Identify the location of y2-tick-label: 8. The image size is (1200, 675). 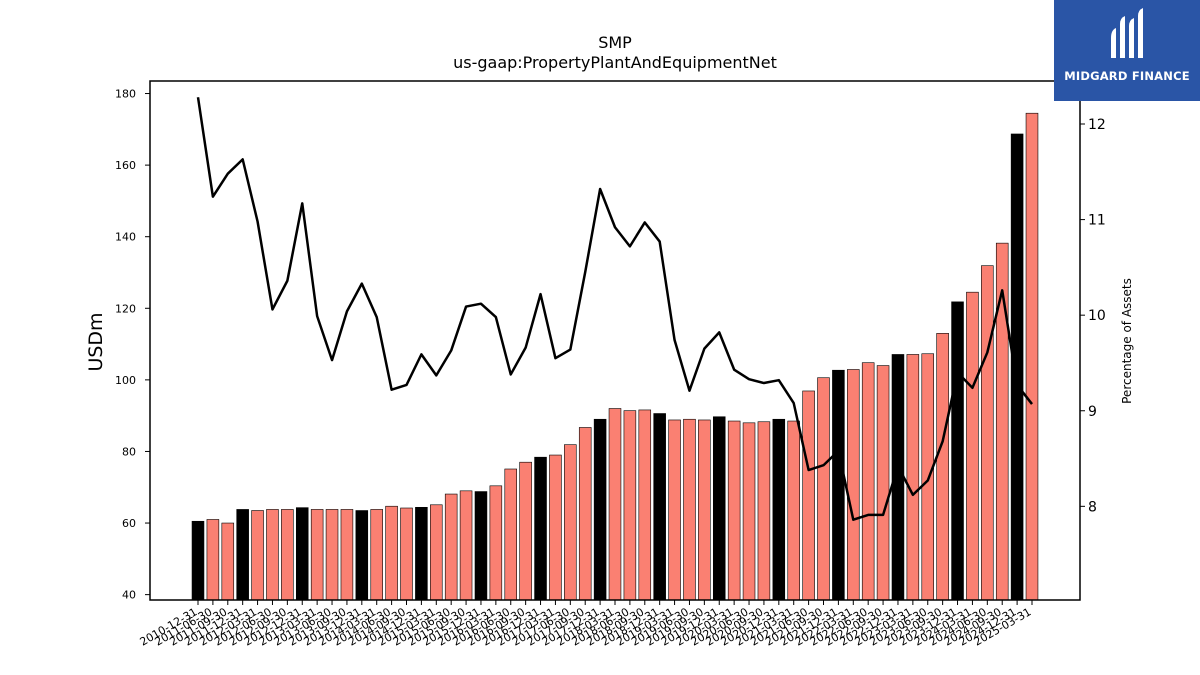
(1092, 507).